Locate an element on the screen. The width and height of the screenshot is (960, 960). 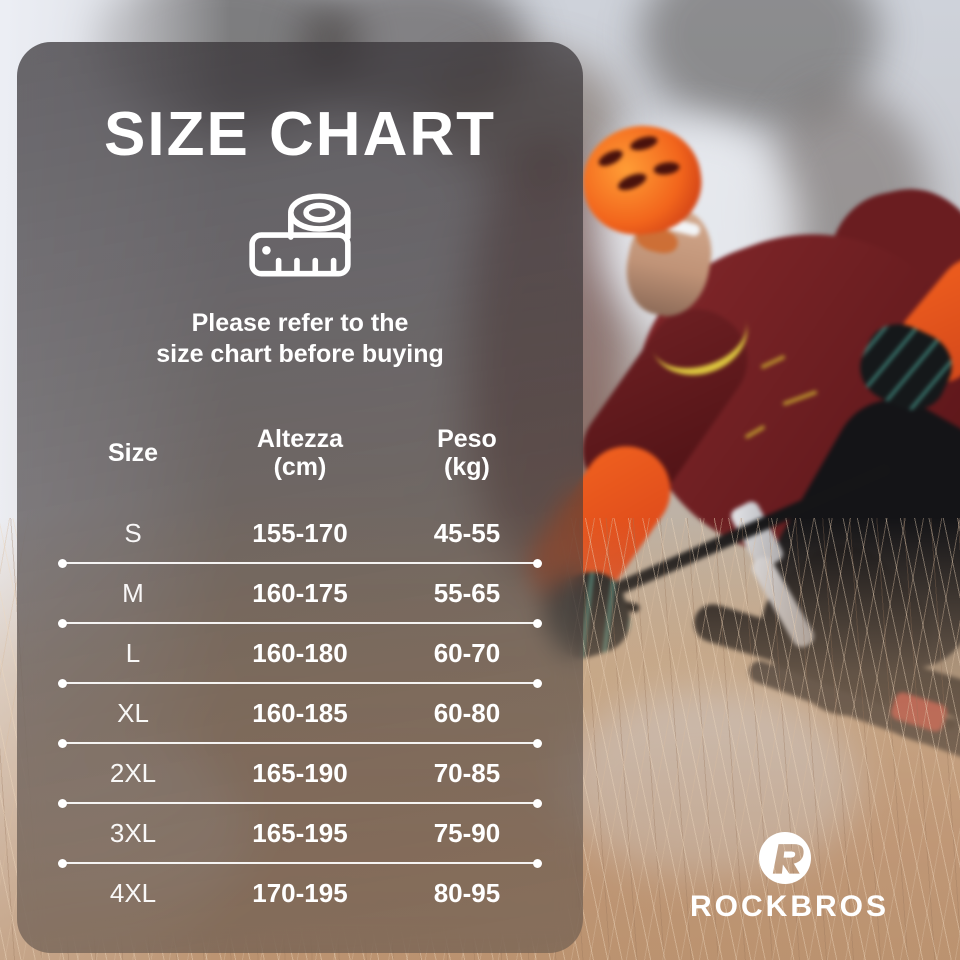
table-row: S 155-170 45-55 is located at coordinates (300, 533).